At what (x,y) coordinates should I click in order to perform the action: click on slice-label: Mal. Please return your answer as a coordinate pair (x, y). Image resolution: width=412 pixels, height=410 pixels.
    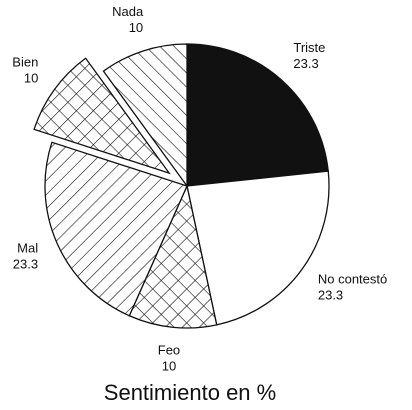
    Looking at the image, I should click on (27, 247).